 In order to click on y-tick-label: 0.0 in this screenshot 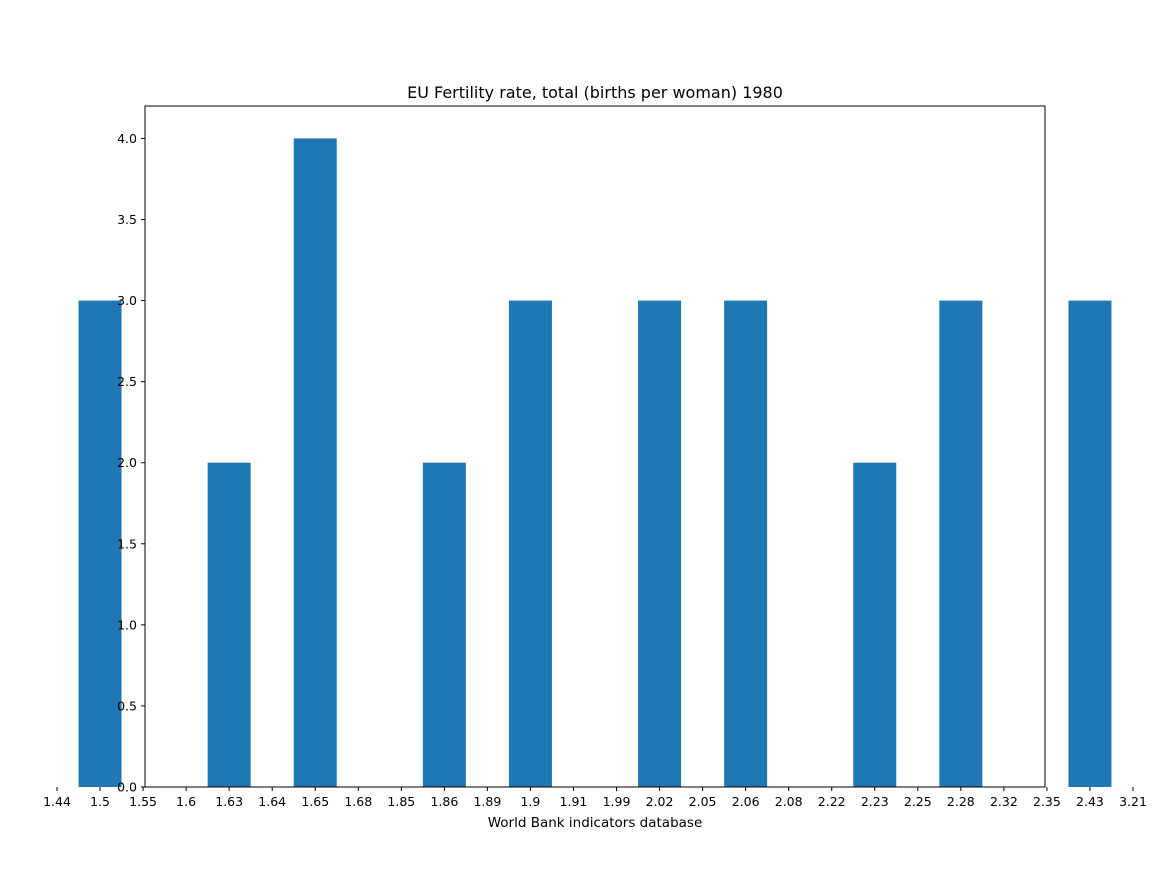, I will do `click(127, 787)`.